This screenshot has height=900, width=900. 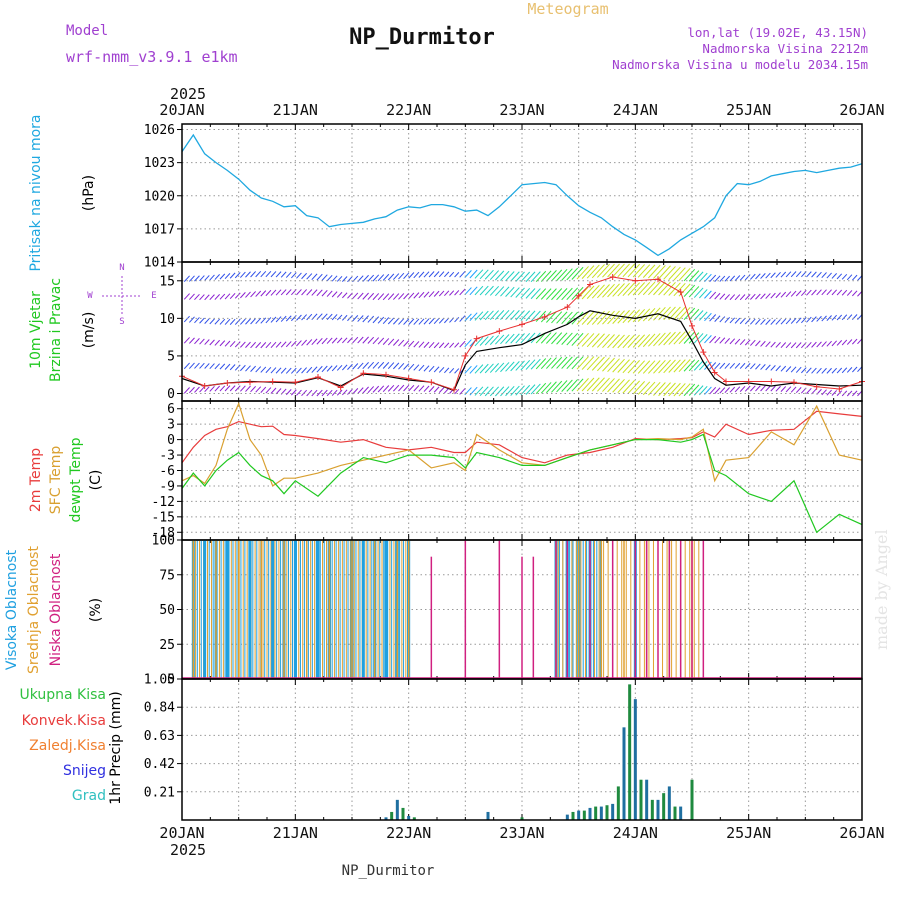 I want to click on precip-legend-label: Snijeg, so click(x=84, y=771).